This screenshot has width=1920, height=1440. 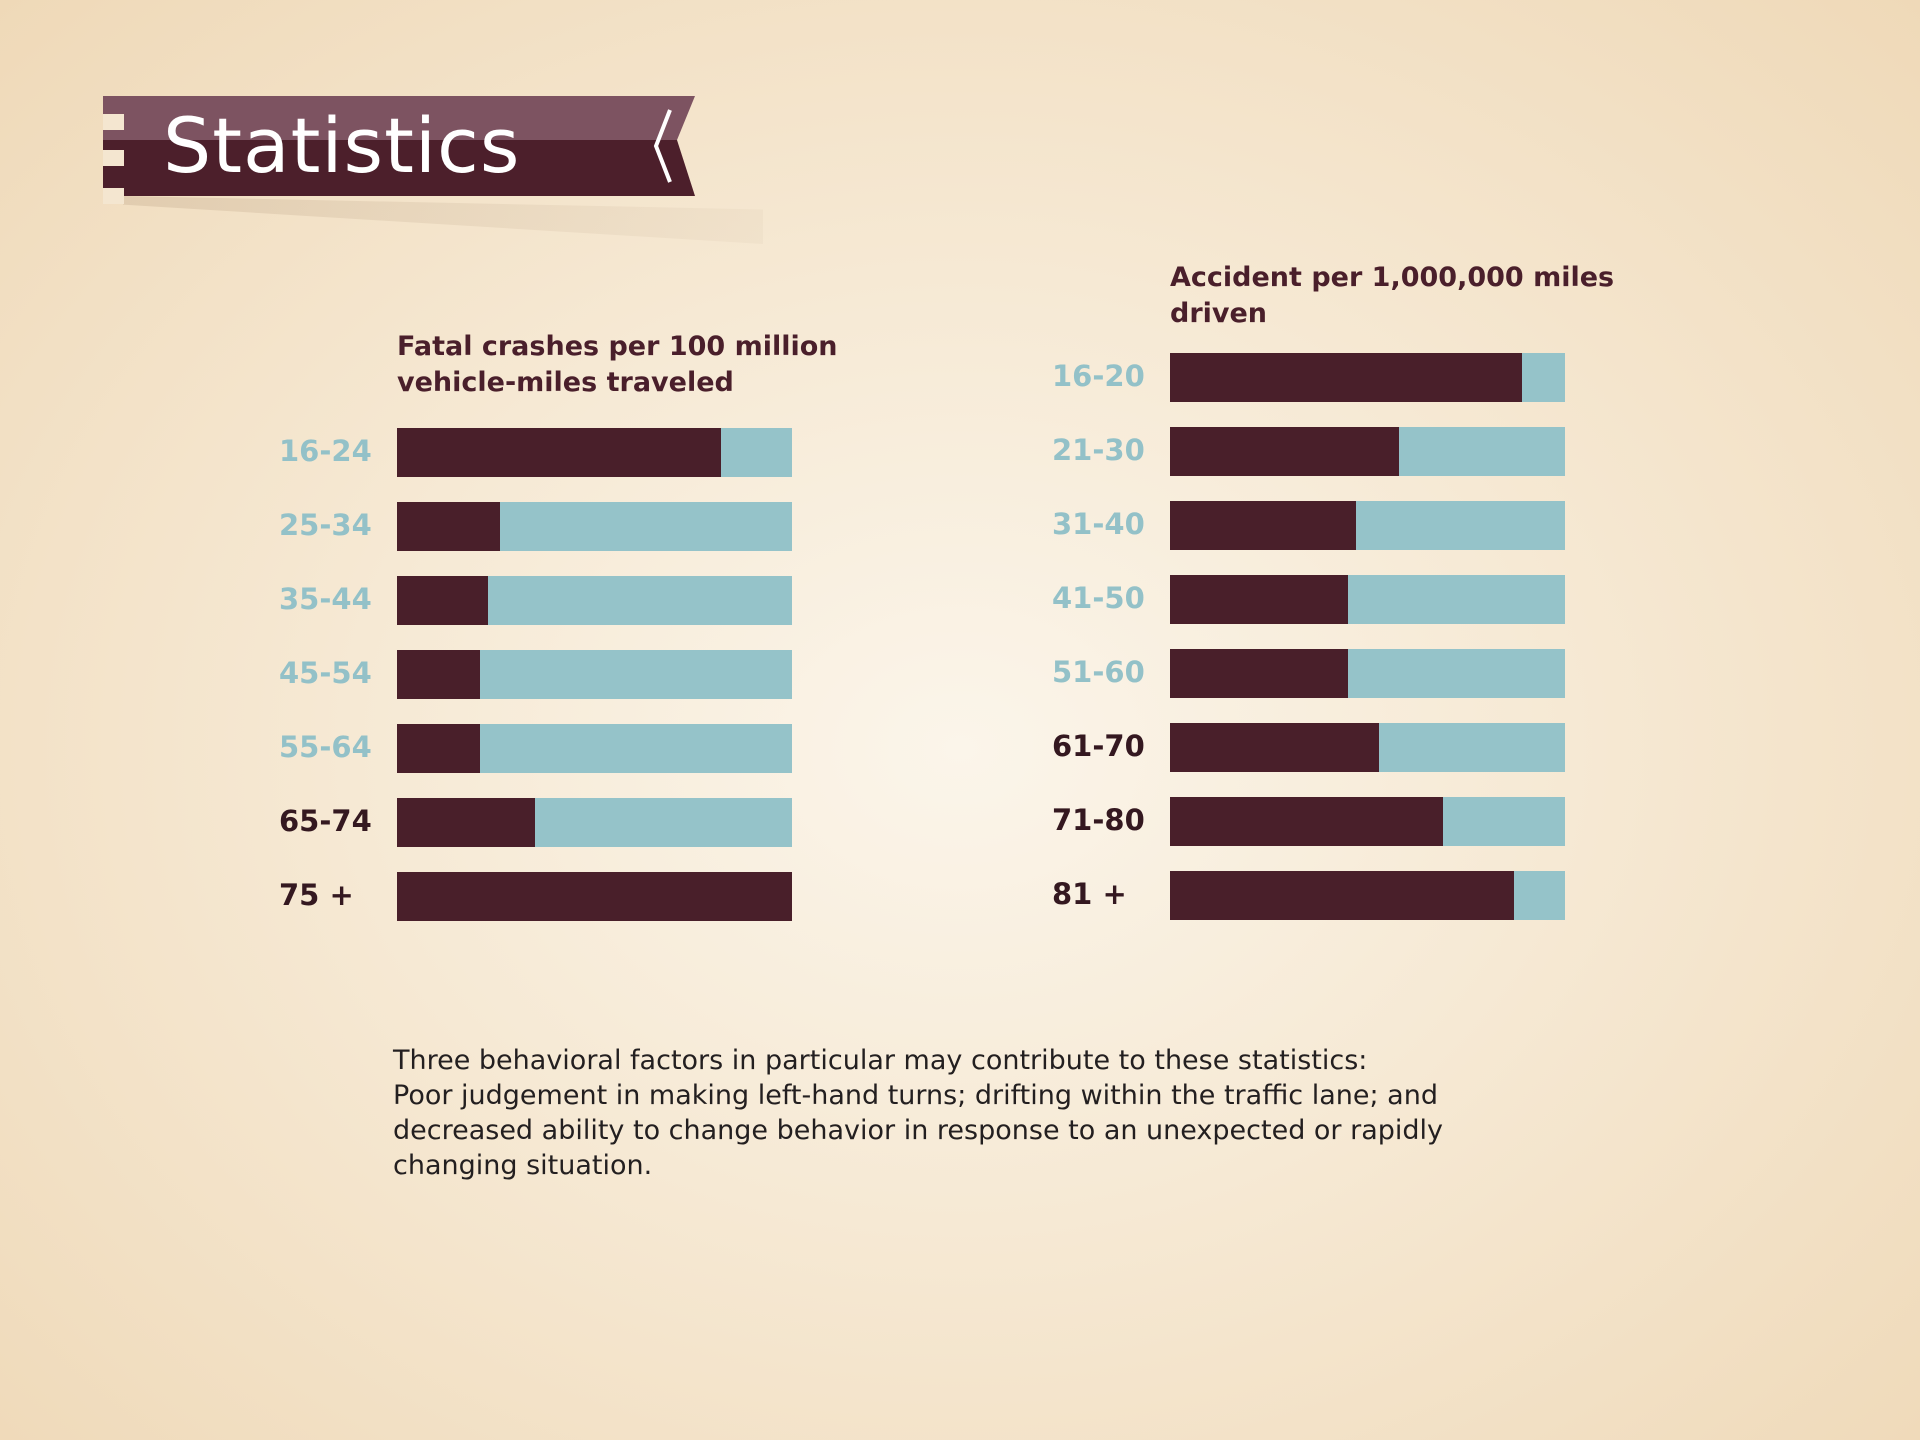 What do you see at coordinates (1098, 598) in the screenshot?
I see `accident-category-label: 41-50` at bounding box center [1098, 598].